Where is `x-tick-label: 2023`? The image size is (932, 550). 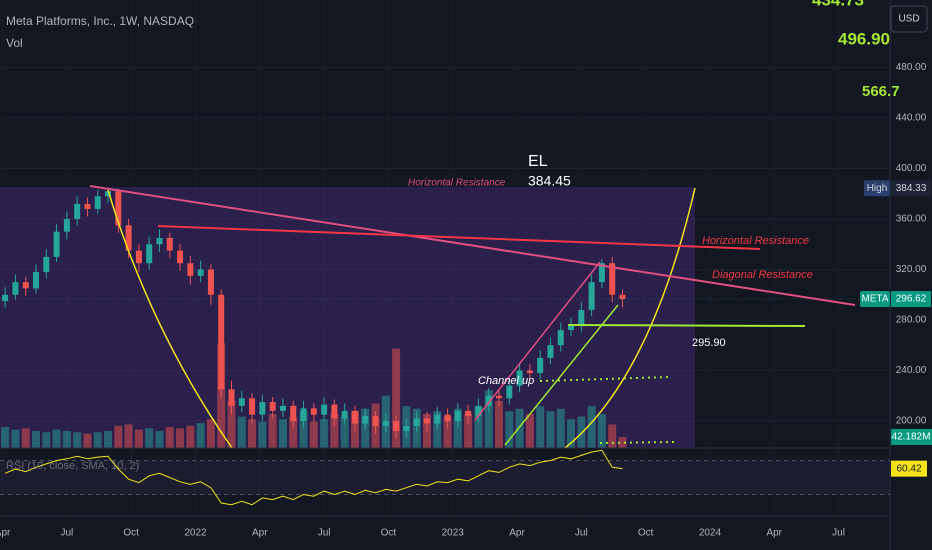
x-tick-label: 2023 is located at coordinates (453, 533).